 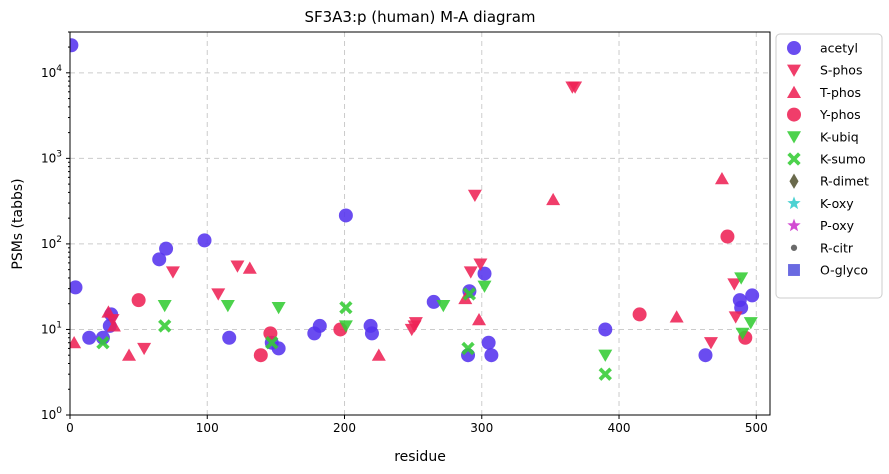 I want to click on legend-marker-k-oxy, so click(x=794, y=203).